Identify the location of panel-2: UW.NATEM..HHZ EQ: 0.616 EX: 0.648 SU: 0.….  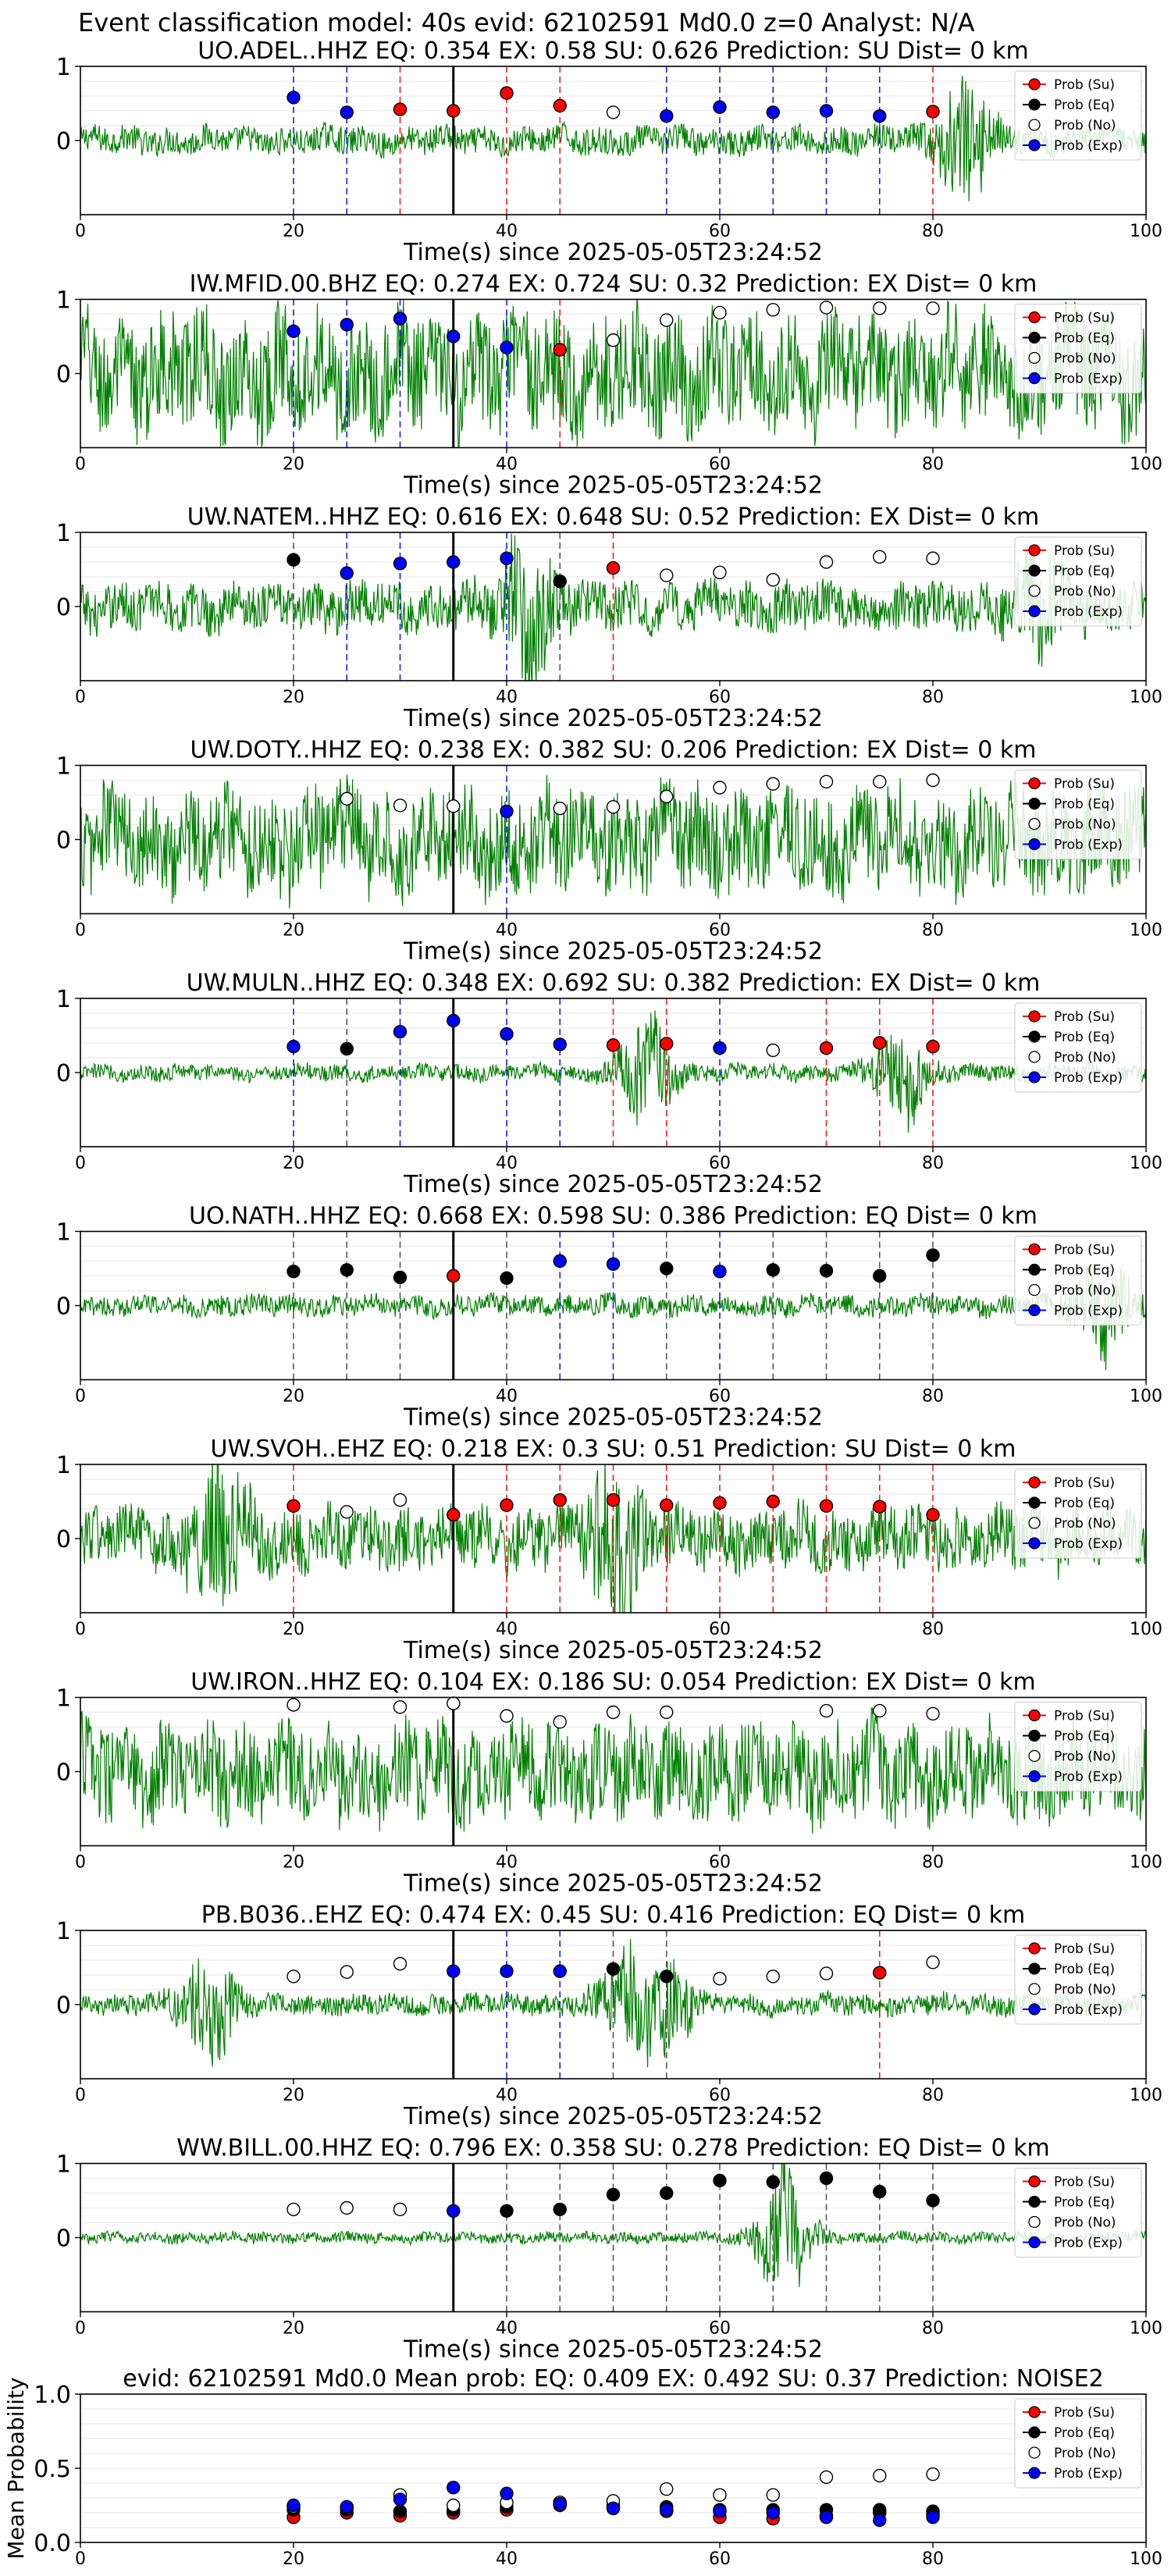
(609, 617).